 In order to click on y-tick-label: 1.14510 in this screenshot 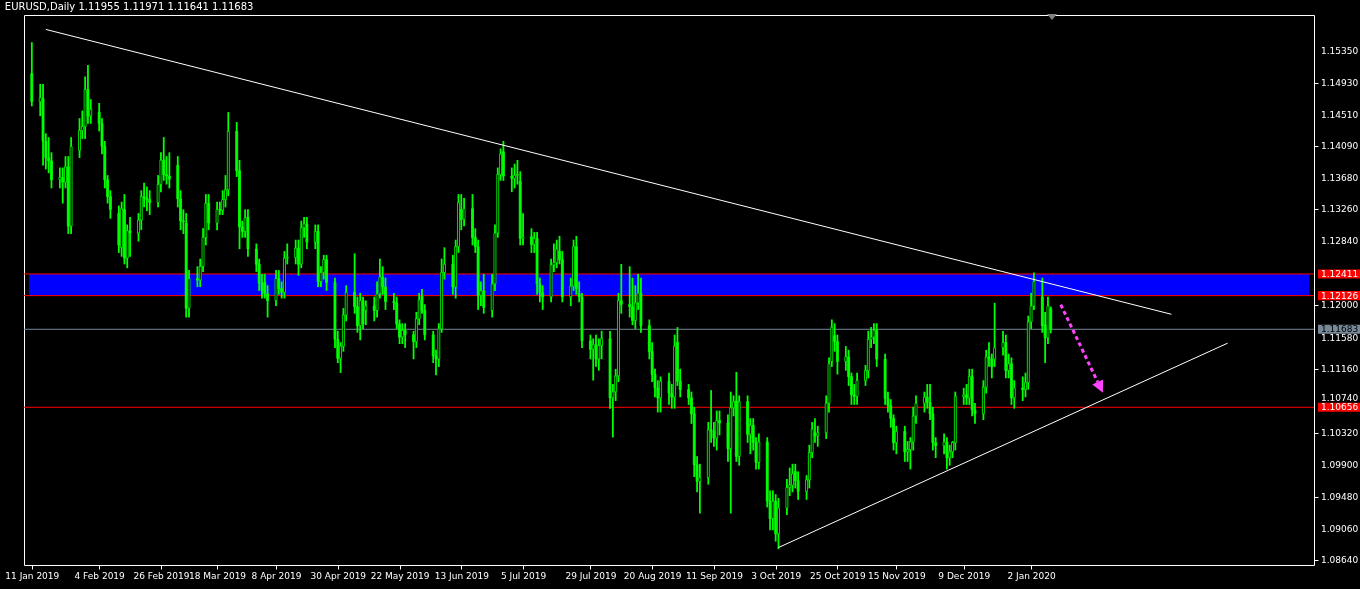, I will do `click(1340, 114)`.